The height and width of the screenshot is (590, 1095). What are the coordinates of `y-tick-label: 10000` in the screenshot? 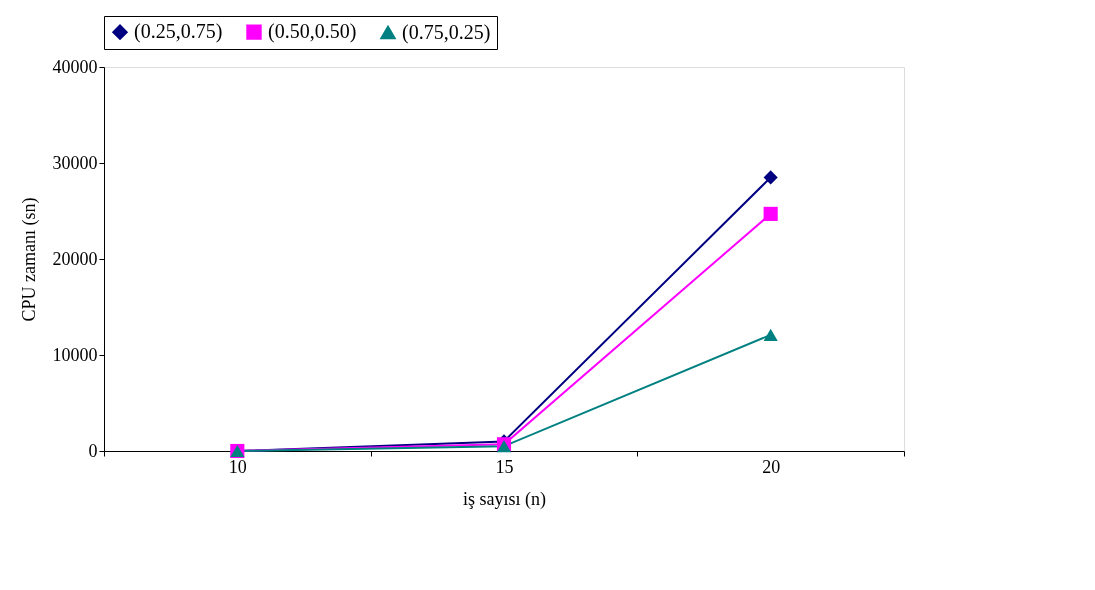 It's located at (75, 354).